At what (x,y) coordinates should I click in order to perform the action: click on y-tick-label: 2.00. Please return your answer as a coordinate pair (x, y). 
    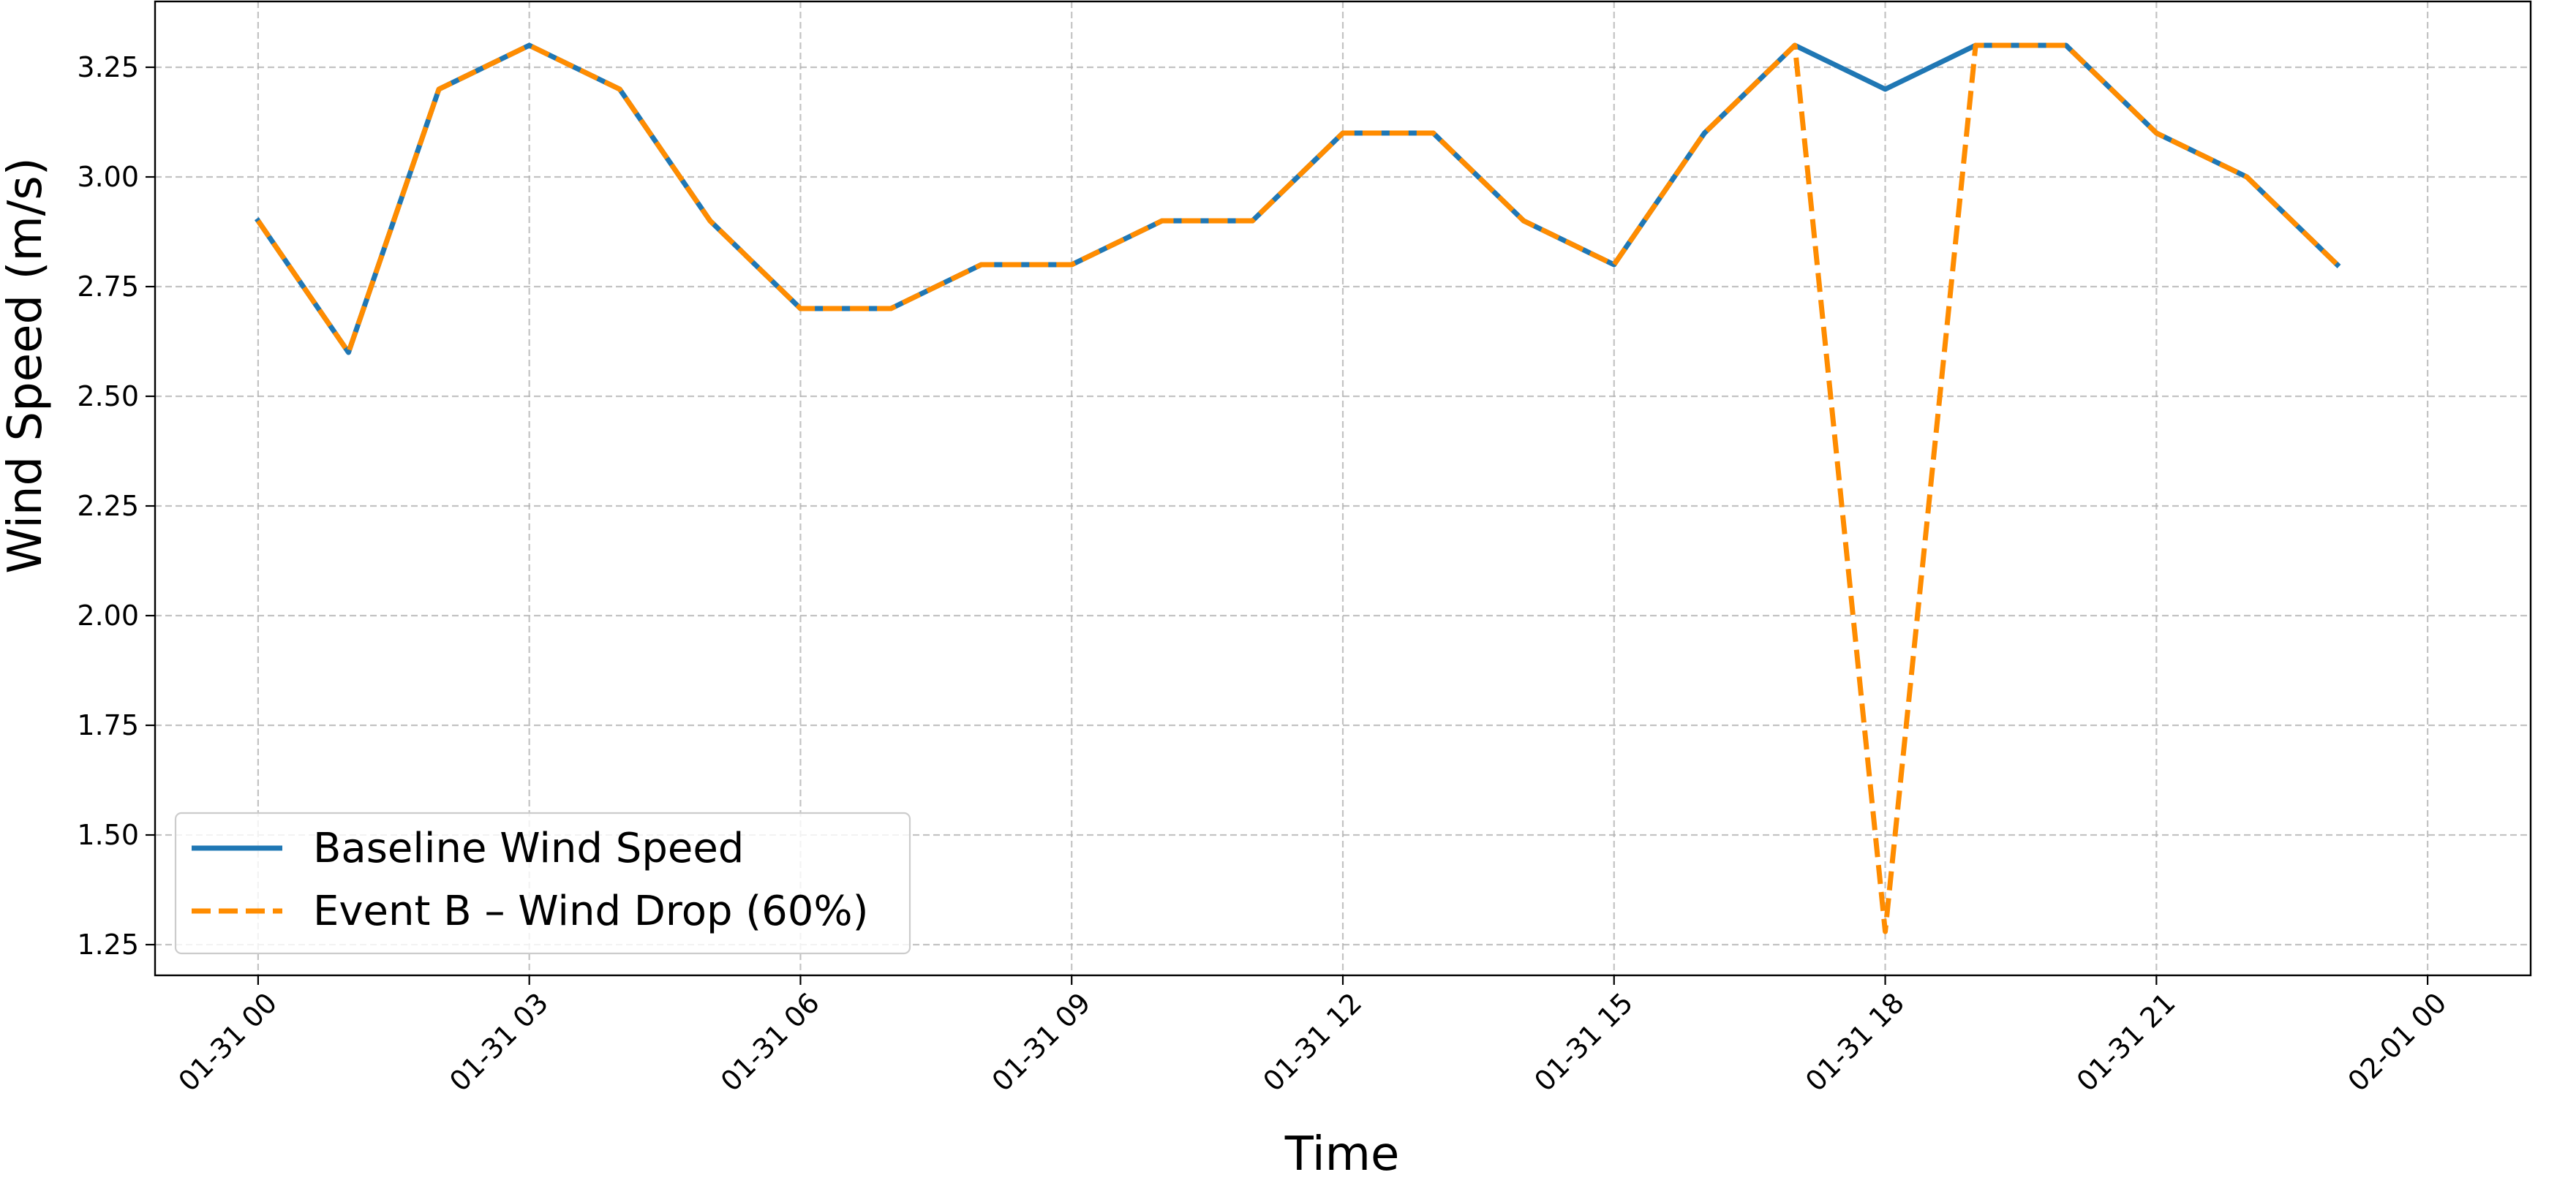
    Looking at the image, I should click on (108, 616).